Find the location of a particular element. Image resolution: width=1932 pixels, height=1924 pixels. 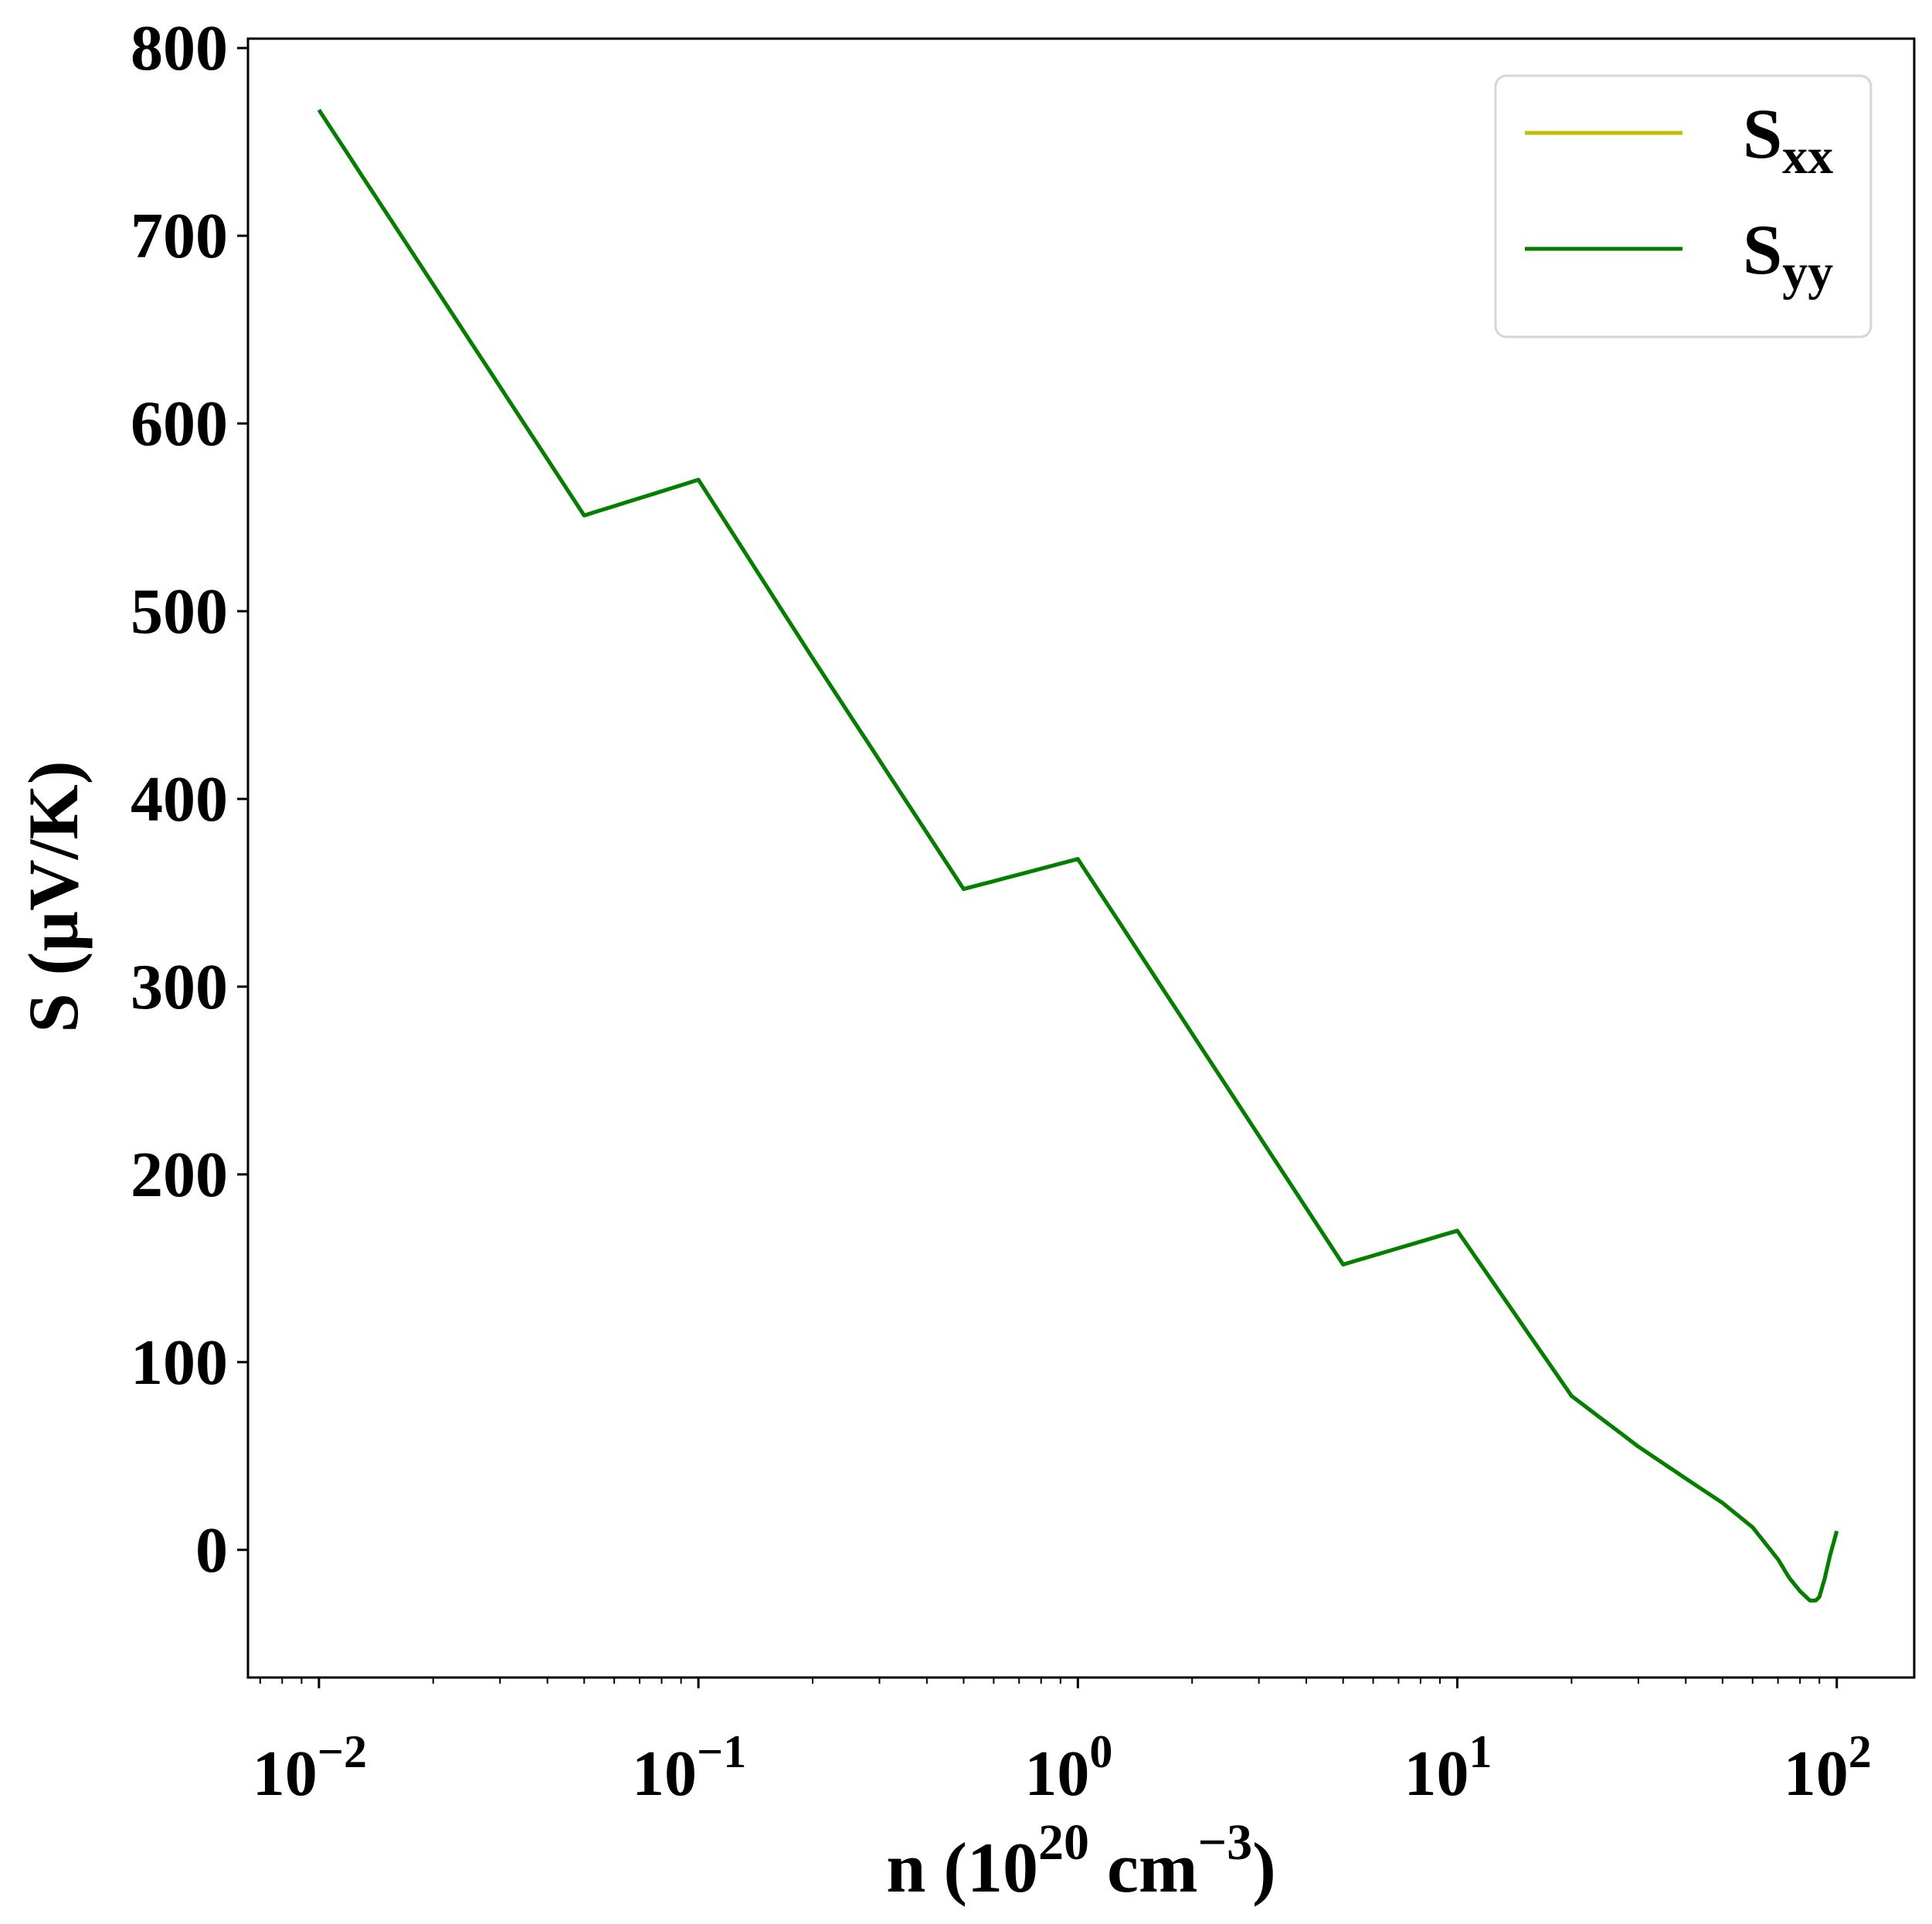

y-tick-label: 700 is located at coordinates (180, 236).